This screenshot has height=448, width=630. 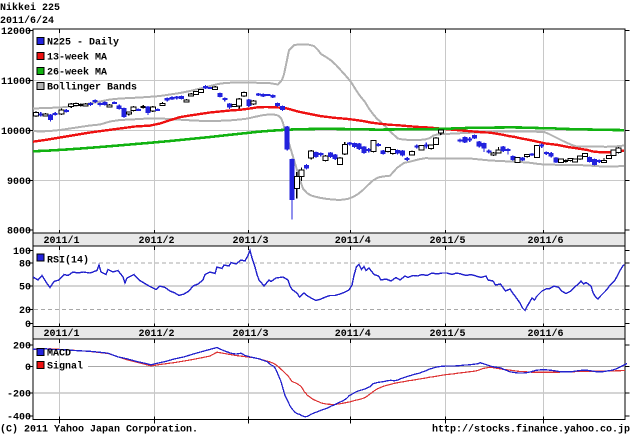 What do you see at coordinates (19, 394) in the screenshot?
I see `svg-text: -200` at bounding box center [19, 394].